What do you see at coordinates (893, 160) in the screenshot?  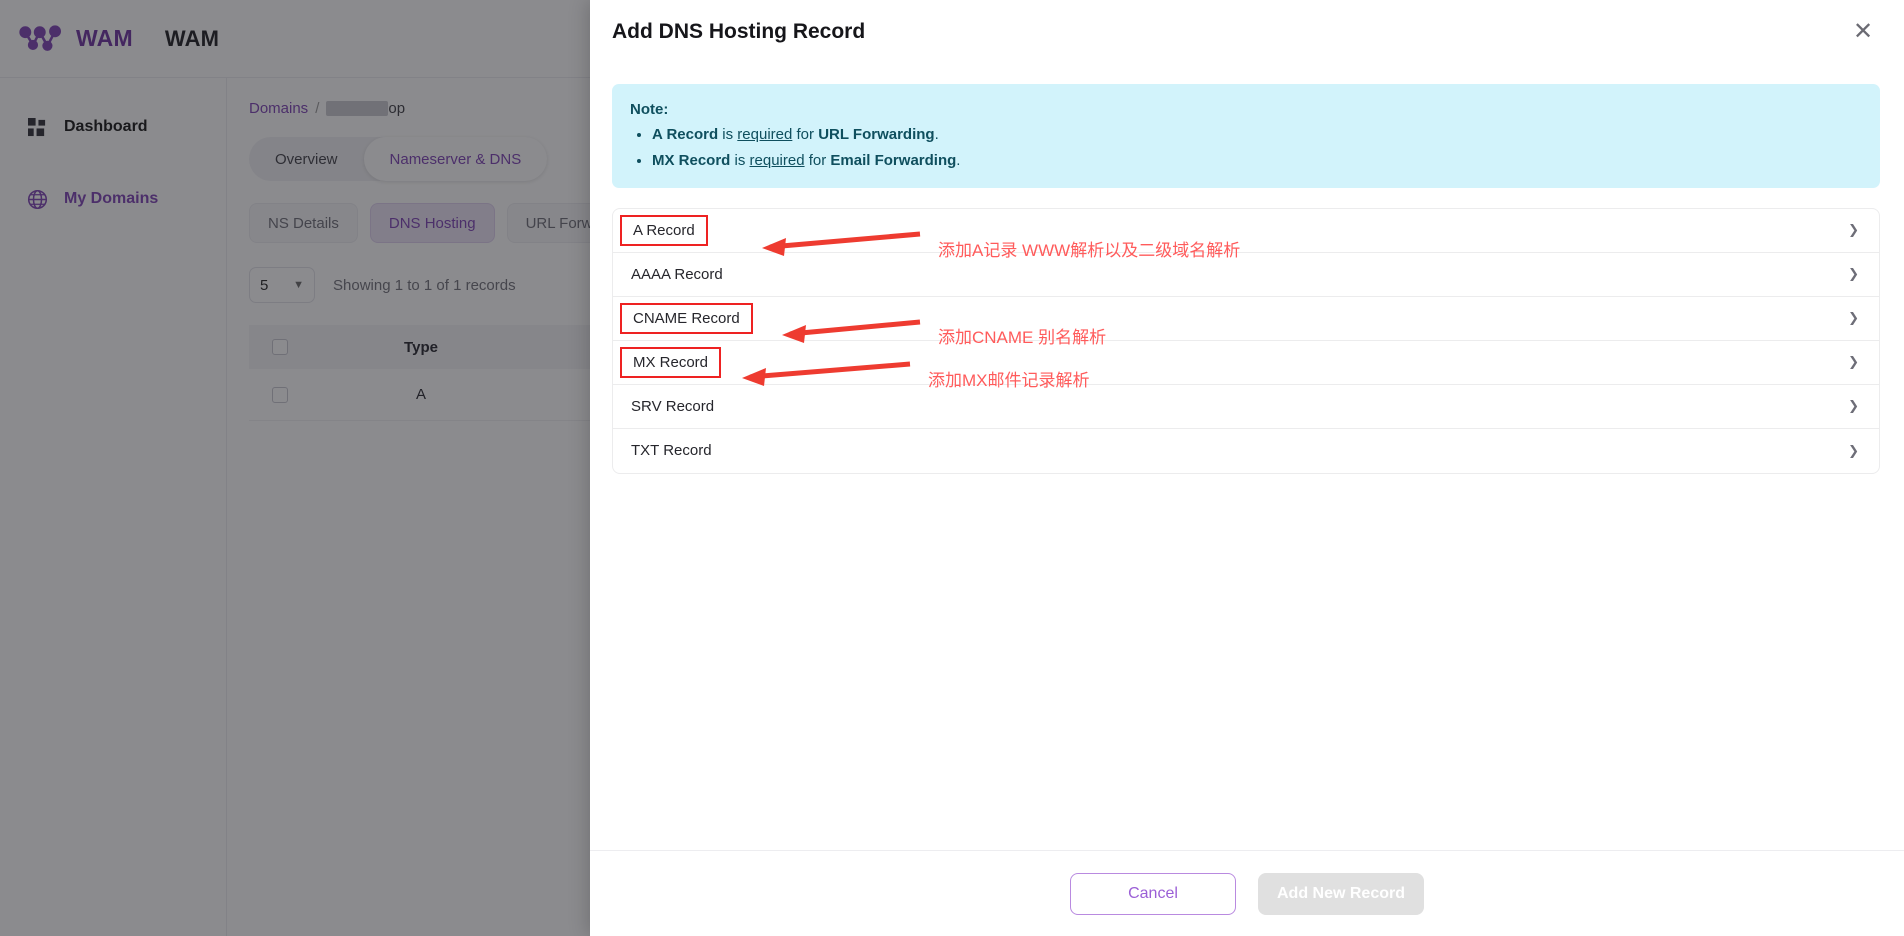 I see `note-bold-email-forwarding: Email Forwarding` at bounding box center [893, 160].